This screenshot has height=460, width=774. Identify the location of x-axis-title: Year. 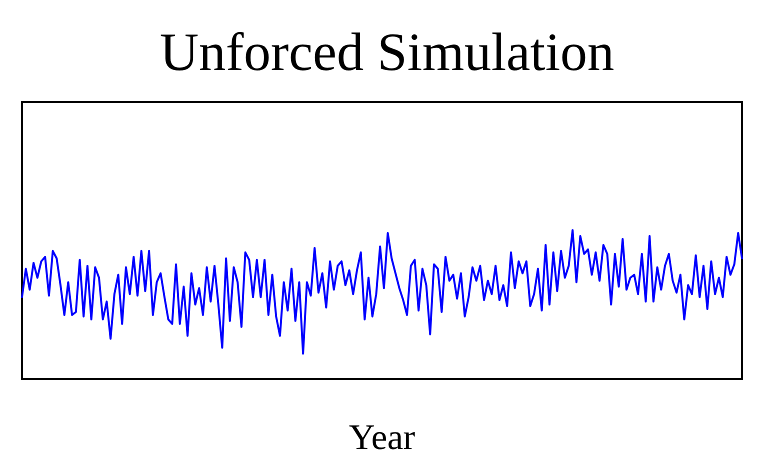
(382, 437).